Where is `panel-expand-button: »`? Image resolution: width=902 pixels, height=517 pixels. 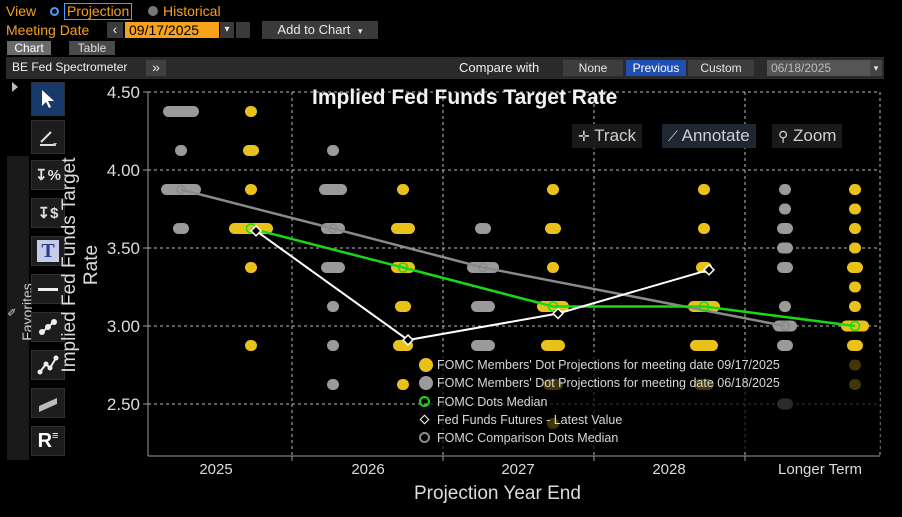
panel-expand-button: » is located at coordinates (156, 68).